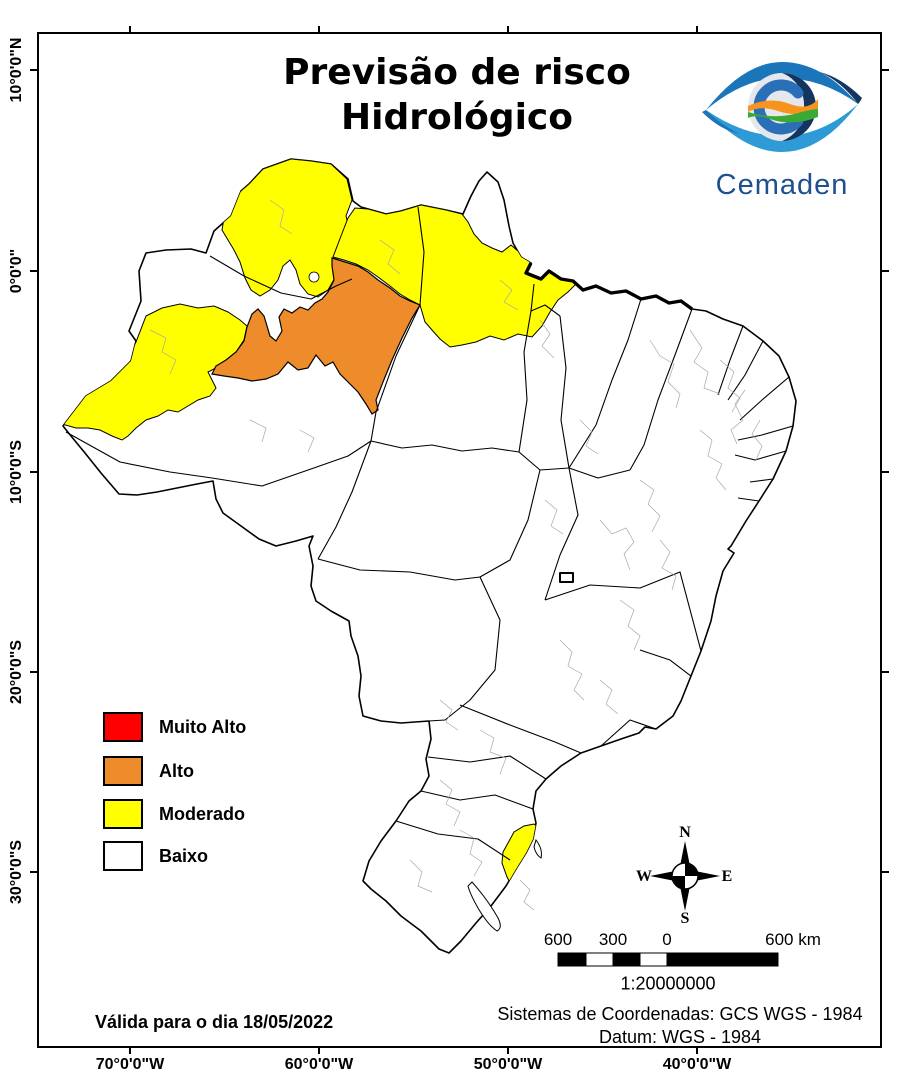  I want to click on legend-swatch-muito-alto, so click(123, 727).